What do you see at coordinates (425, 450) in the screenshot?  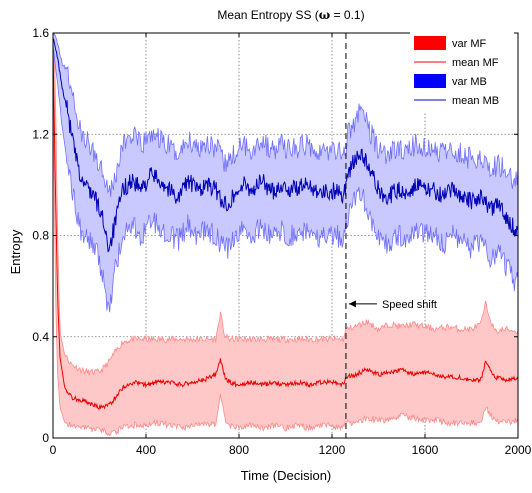 I see `x-tick-label: 1600` at bounding box center [425, 450].